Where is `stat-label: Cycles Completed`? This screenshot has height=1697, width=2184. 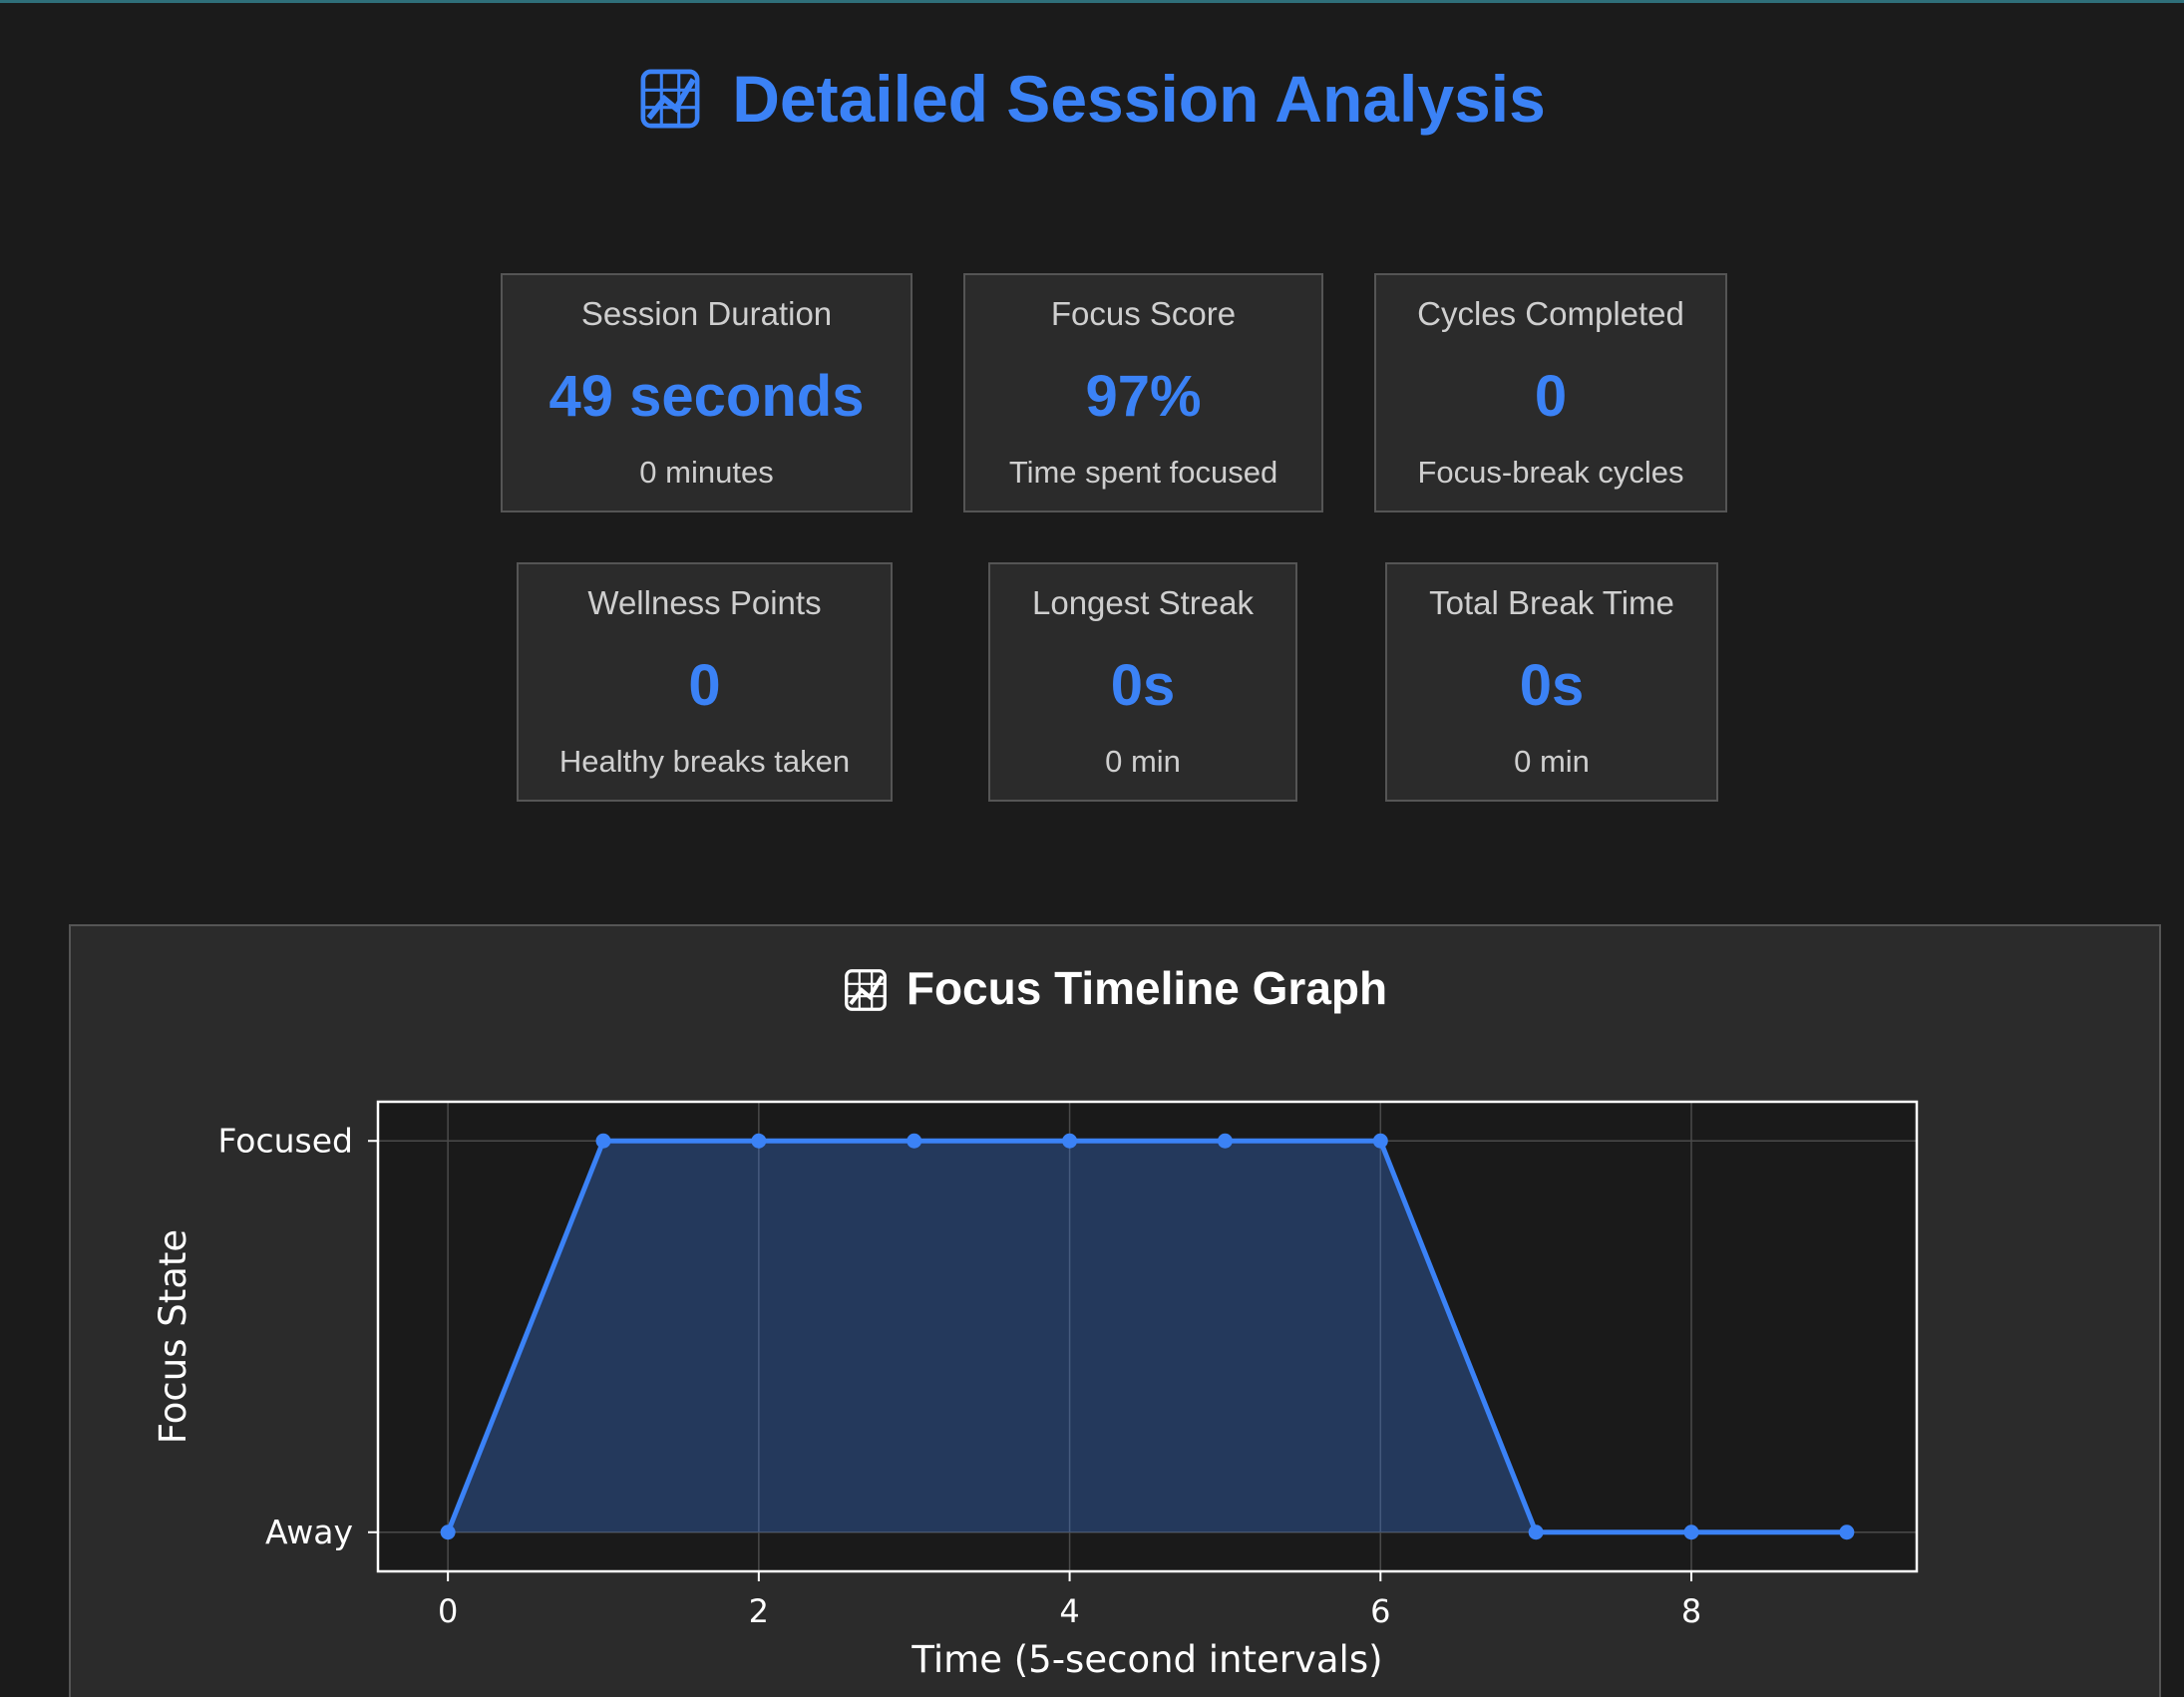 stat-label: Cycles Completed is located at coordinates (1550, 313).